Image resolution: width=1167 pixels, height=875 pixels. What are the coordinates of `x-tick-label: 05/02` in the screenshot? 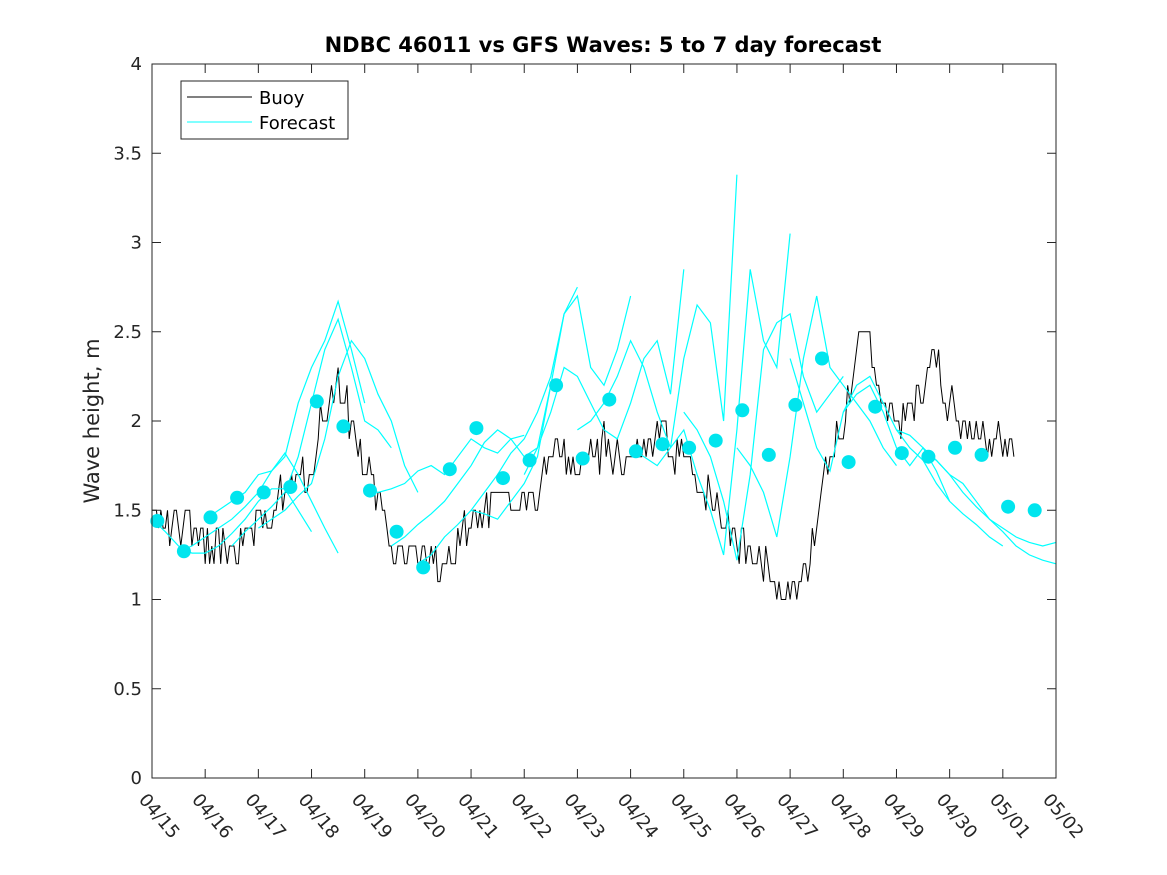 It's located at (1062, 816).